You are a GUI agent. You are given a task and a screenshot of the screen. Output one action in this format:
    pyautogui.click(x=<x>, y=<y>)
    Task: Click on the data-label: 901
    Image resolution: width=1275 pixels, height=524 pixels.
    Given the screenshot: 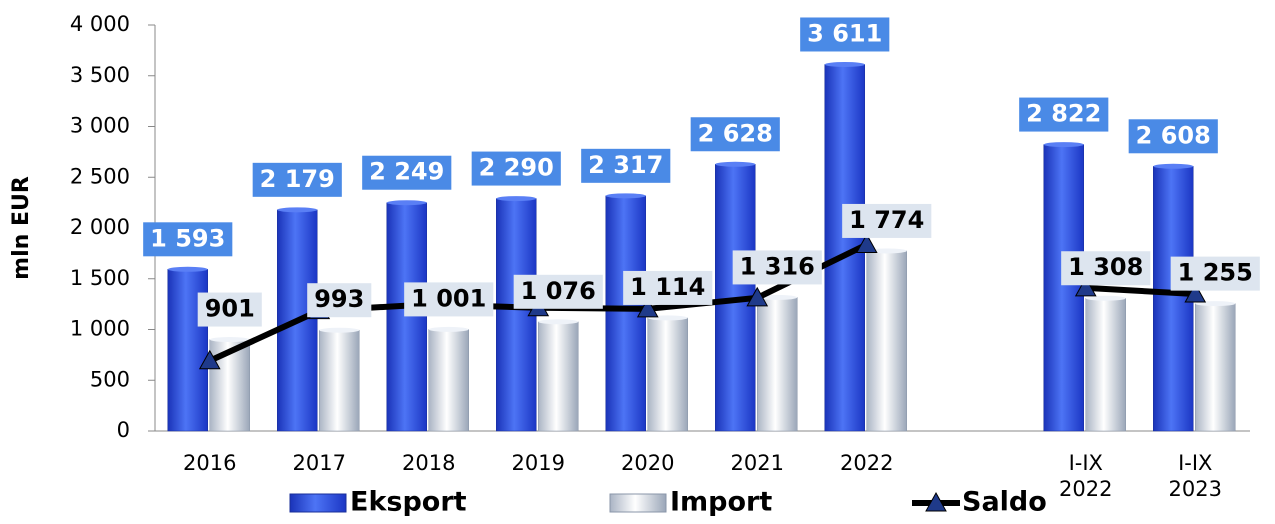 What is the action you would take?
    pyautogui.click(x=230, y=309)
    